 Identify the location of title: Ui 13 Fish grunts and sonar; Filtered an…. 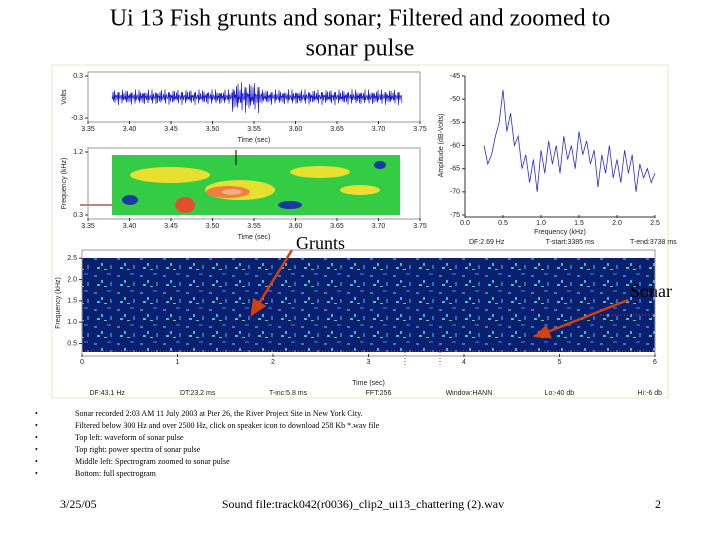
(360, 19).